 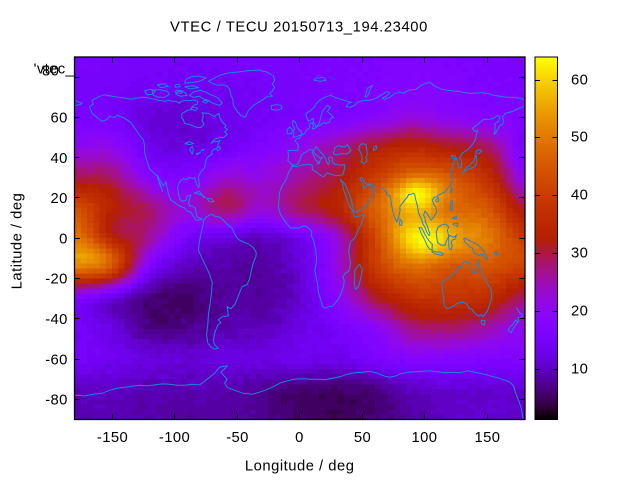 What do you see at coordinates (425, 438) in the screenshot?
I see `svg-text: 100` at bounding box center [425, 438].